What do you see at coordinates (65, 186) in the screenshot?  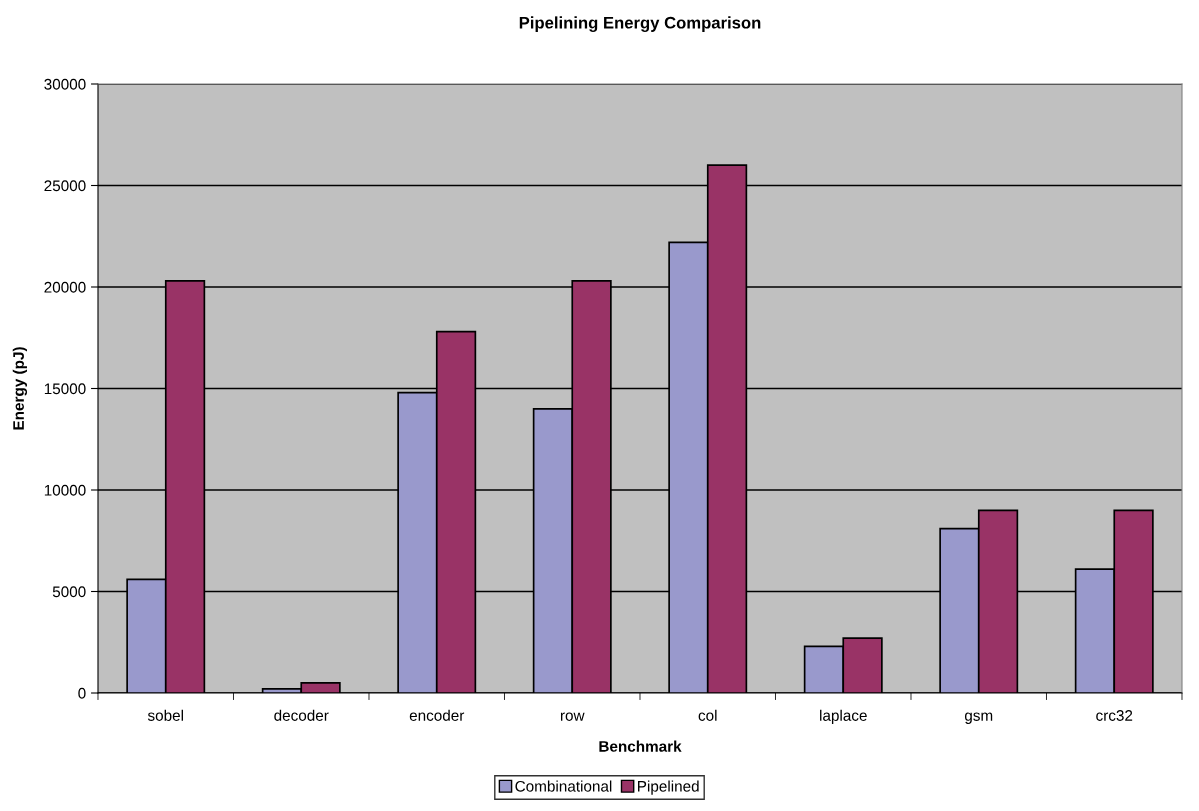 I see `y-tick-label: 25000` at bounding box center [65, 186].